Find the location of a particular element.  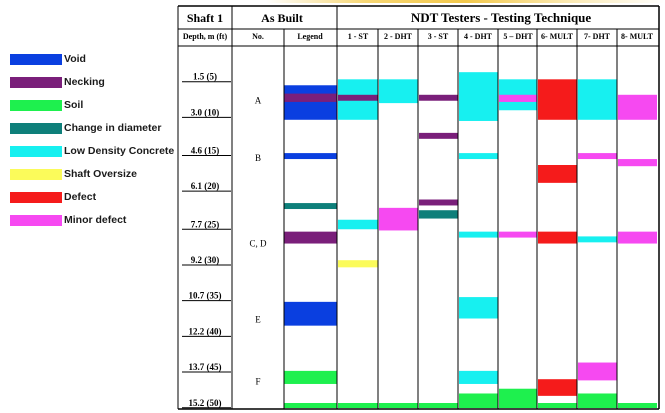

legend-item-change-in-diameter: Change in diameter is located at coordinates (85, 128).